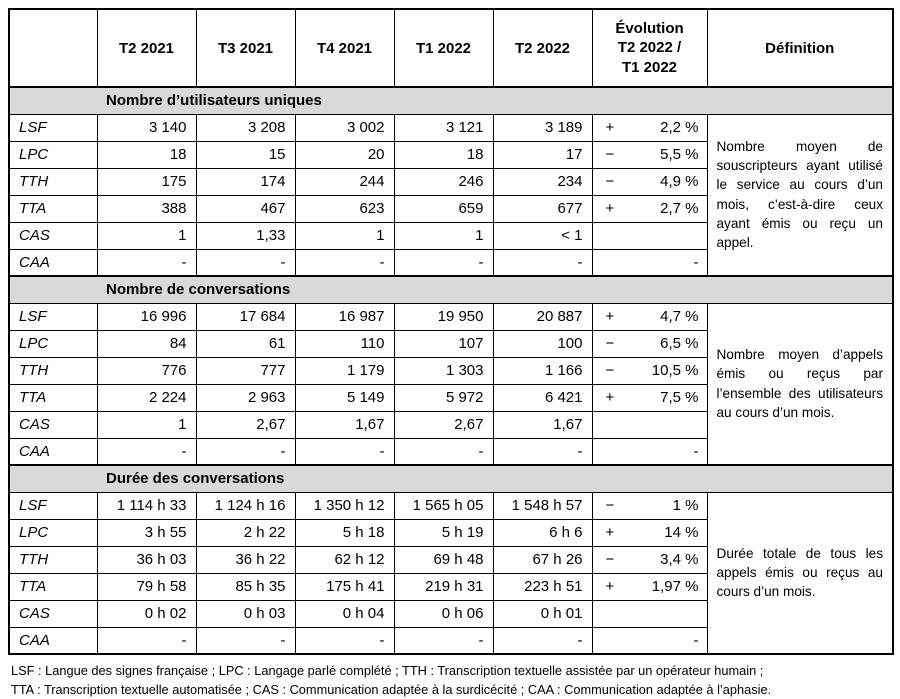 The height and width of the screenshot is (699, 900). I want to click on table-row: LPC 18 15 20 18 17 − 5,5 %, so click(450, 154).